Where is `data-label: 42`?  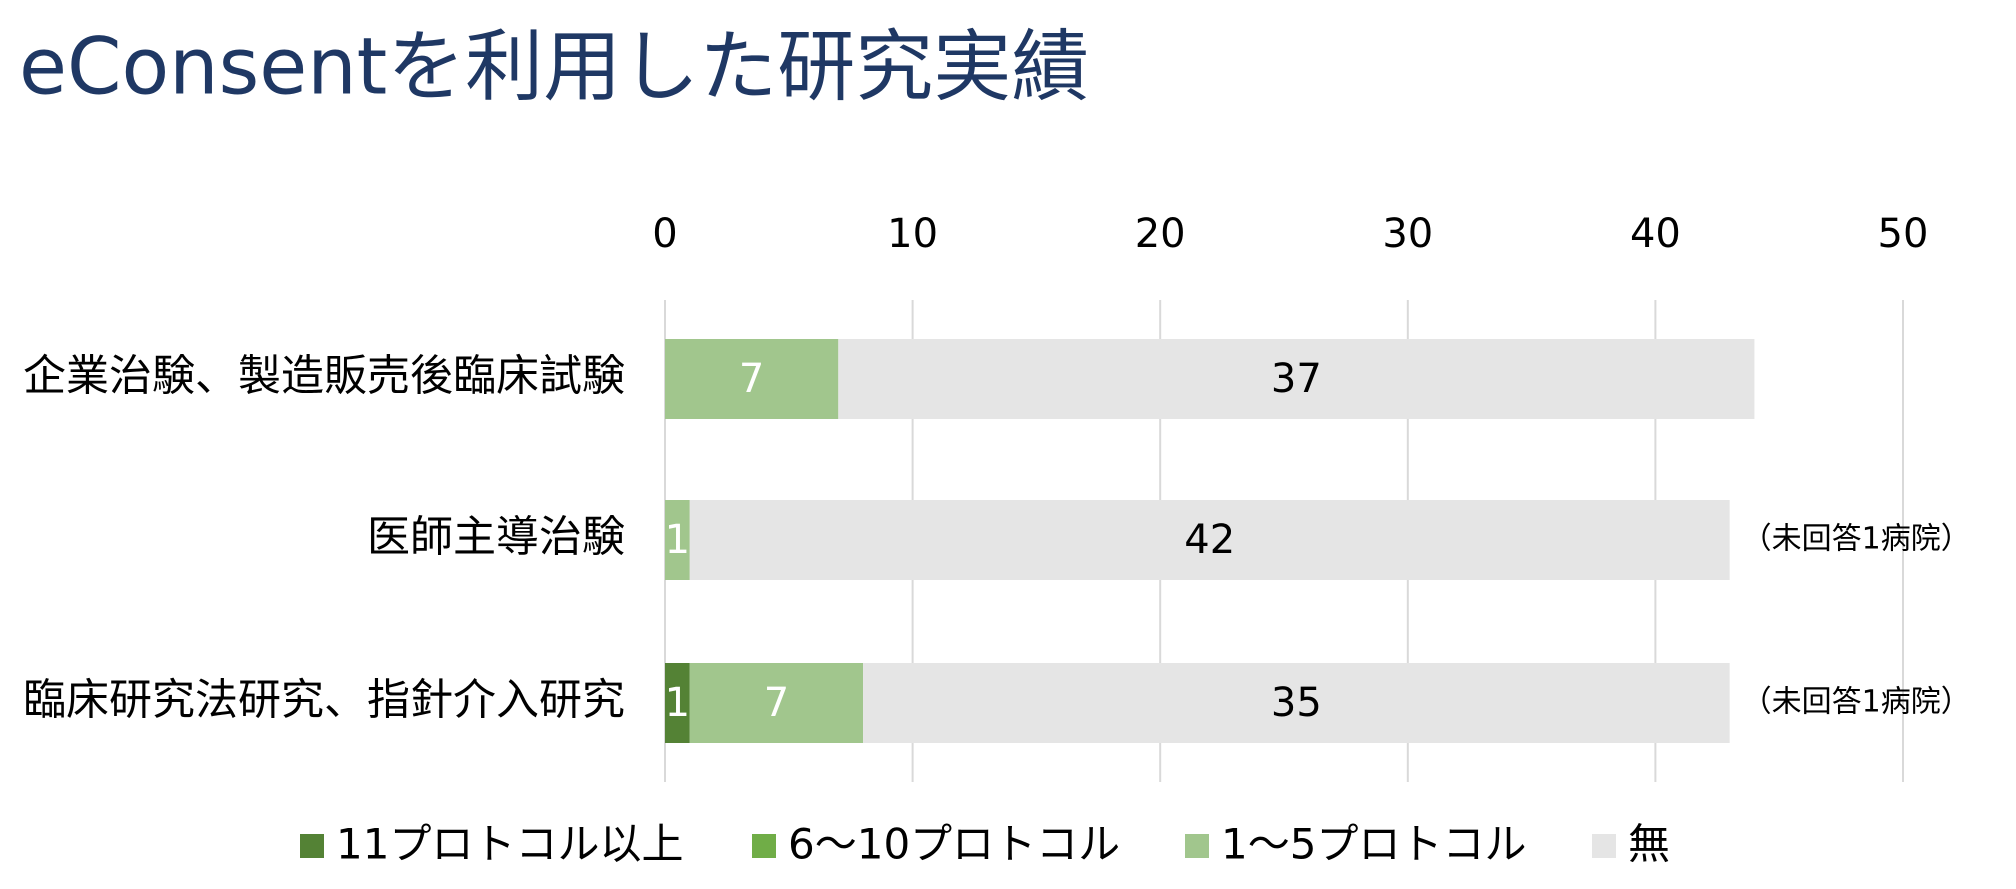
data-label: 42 is located at coordinates (1209, 540).